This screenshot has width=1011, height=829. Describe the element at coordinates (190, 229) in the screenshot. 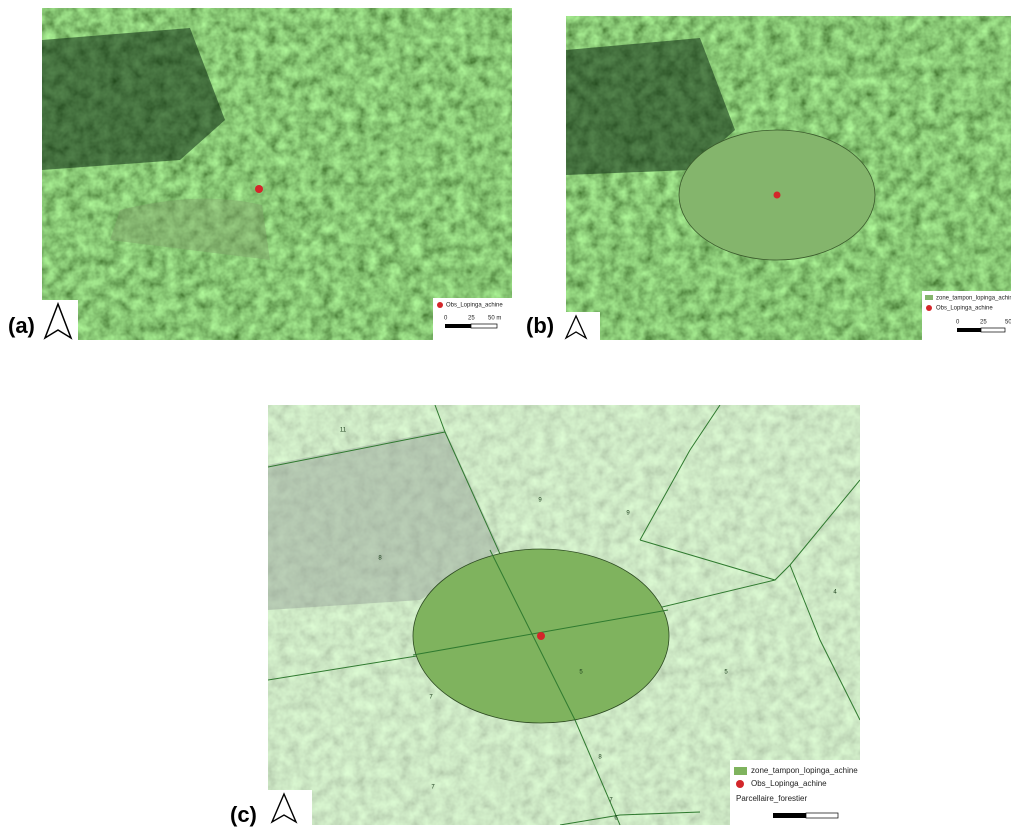

I see `clearing` at that location.